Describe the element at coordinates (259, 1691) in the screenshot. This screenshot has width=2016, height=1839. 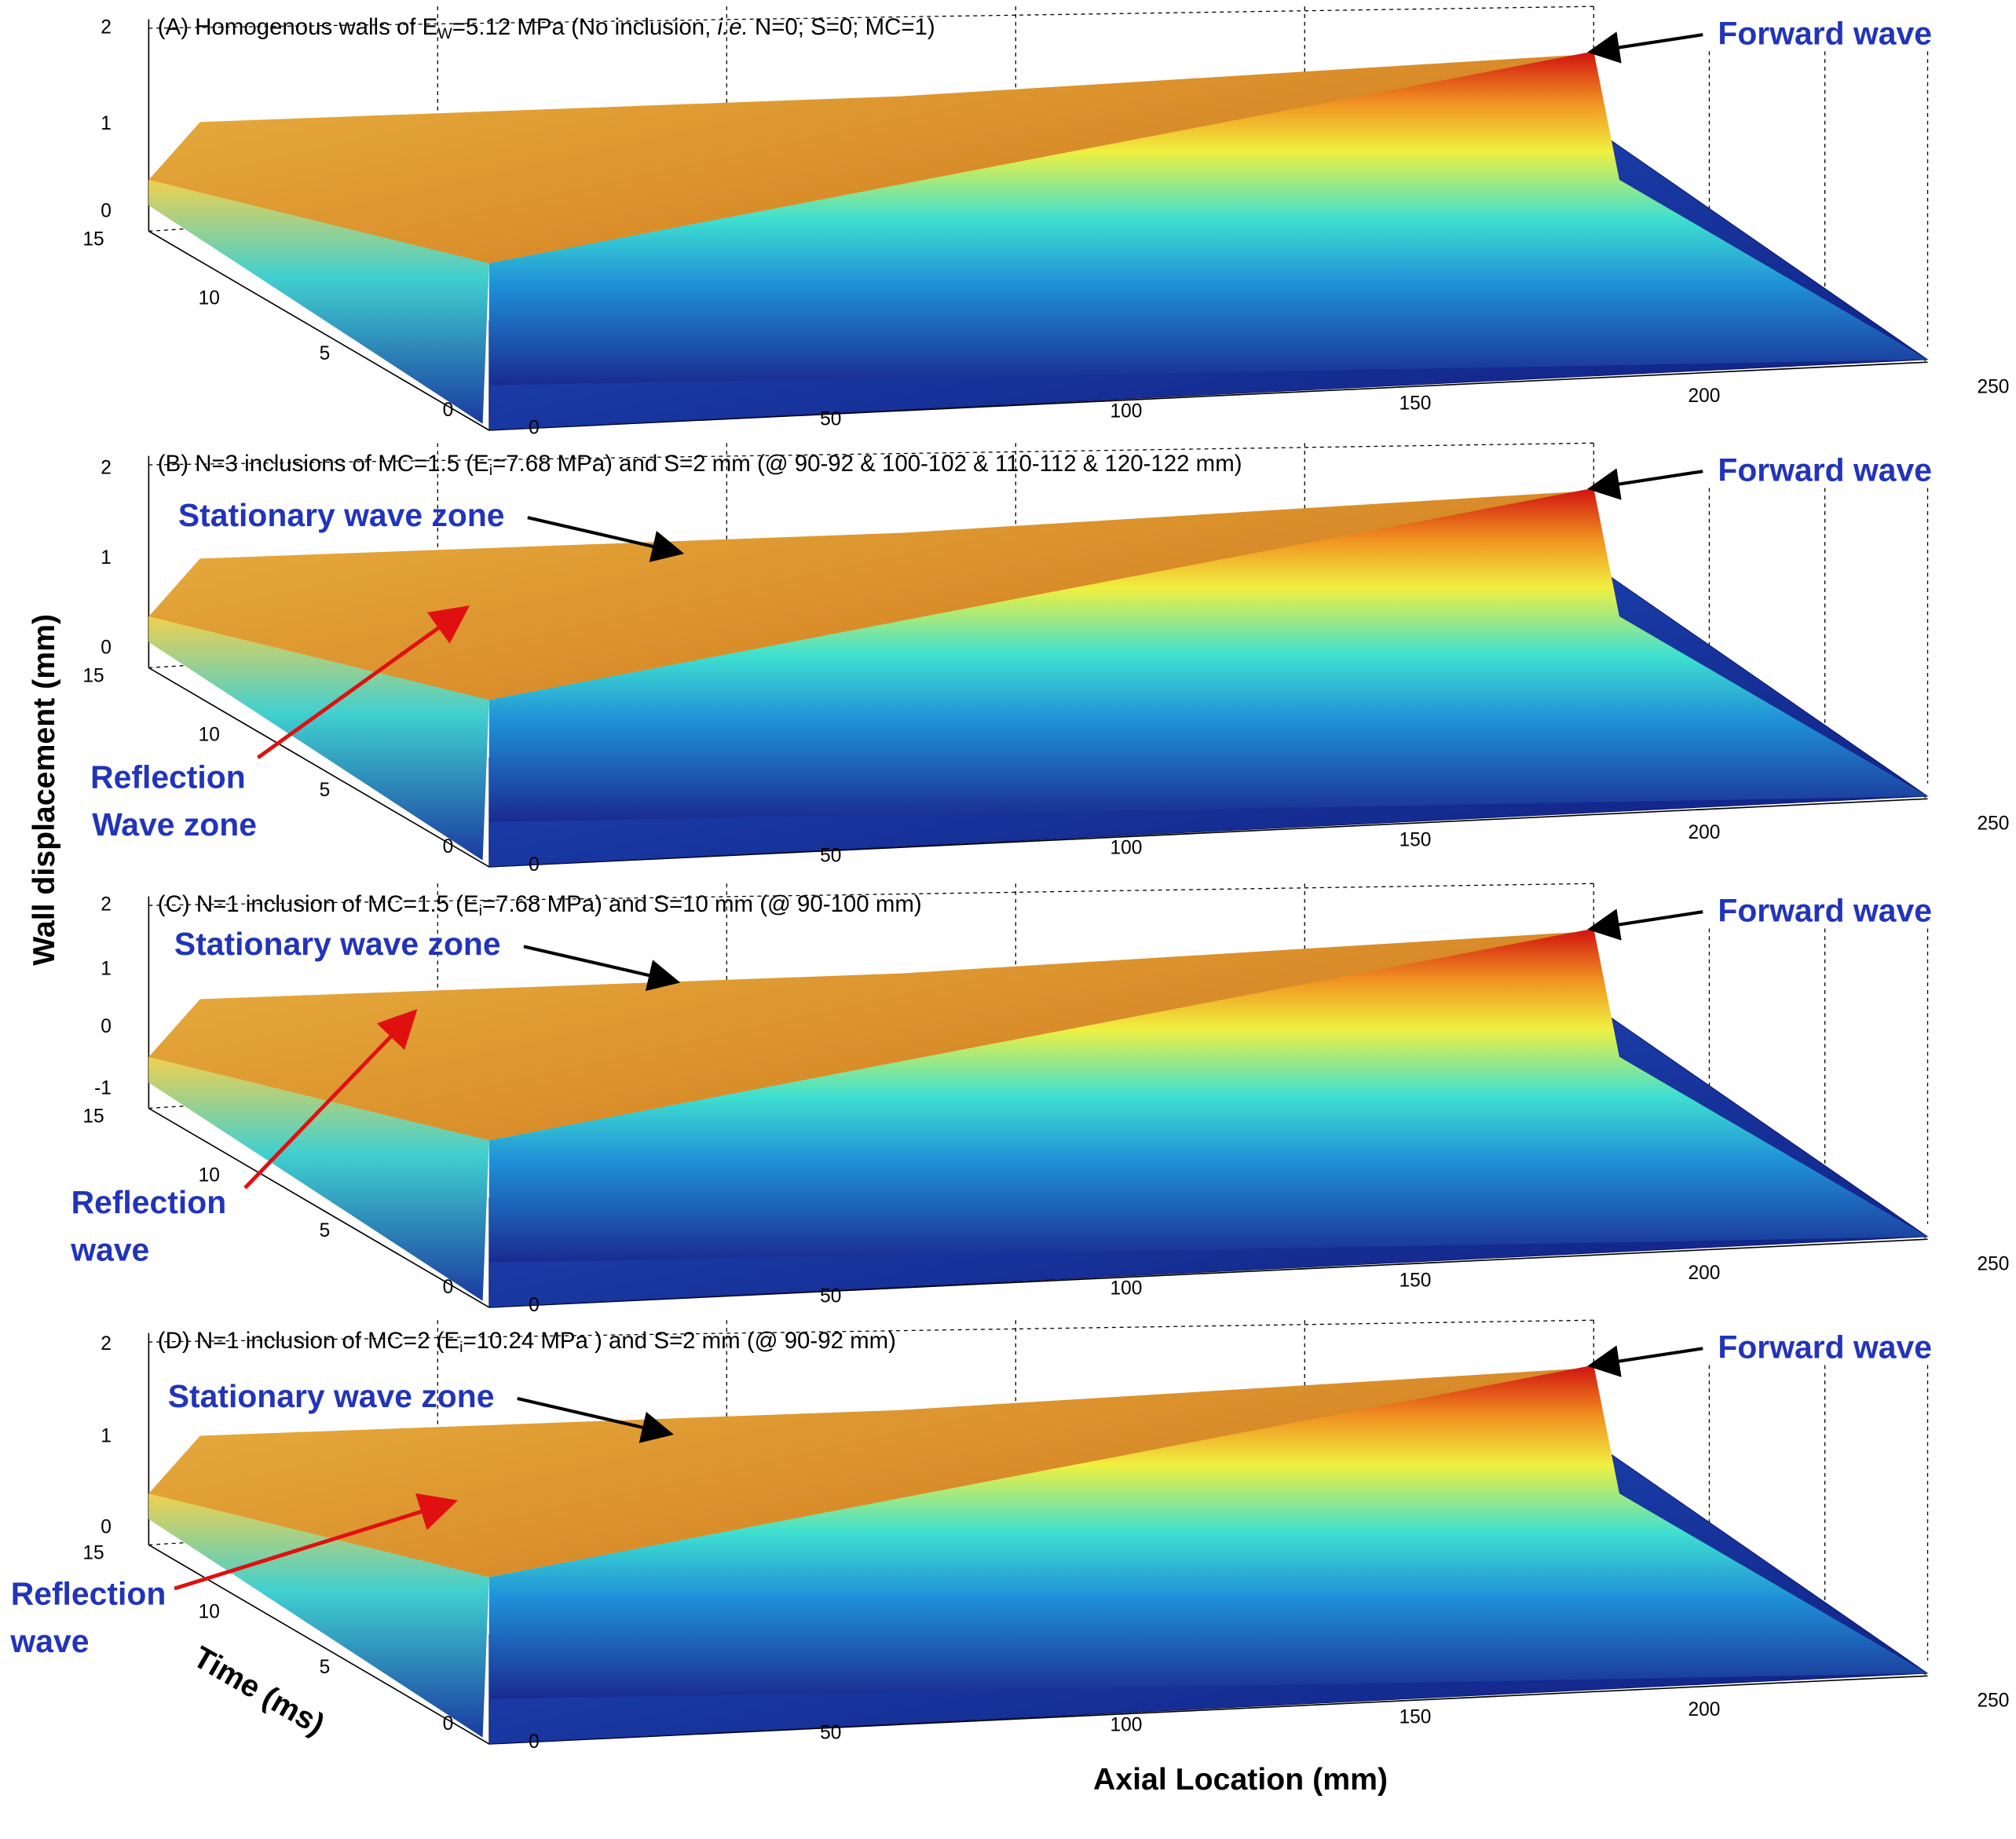
I see `time-axis-label: Time (ms)` at that location.